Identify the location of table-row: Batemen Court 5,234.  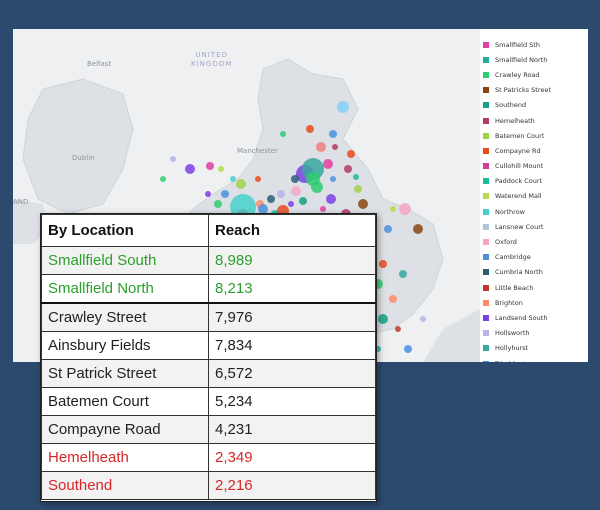
(208, 401).